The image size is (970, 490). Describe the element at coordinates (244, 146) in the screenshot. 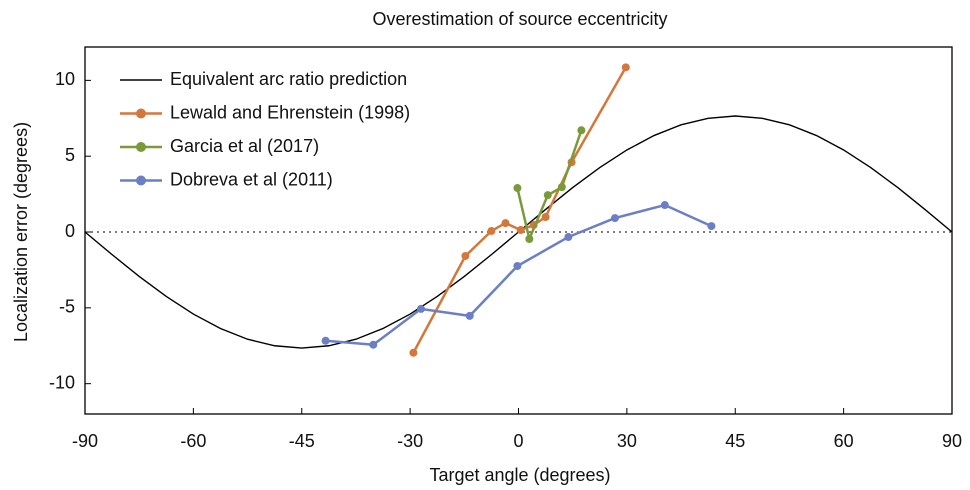

I see `legend-label: Garcia et al (2017)` at that location.